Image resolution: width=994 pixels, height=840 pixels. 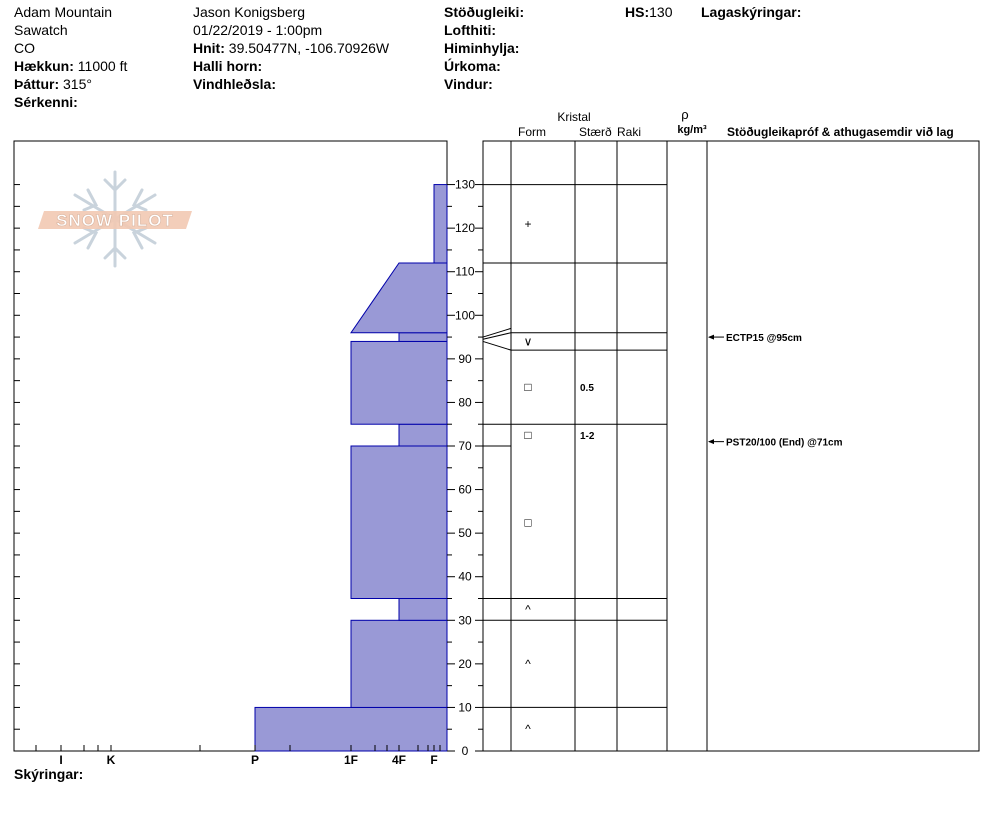 What do you see at coordinates (60, 760) in the screenshot?
I see `hardness-tick-label: I` at bounding box center [60, 760].